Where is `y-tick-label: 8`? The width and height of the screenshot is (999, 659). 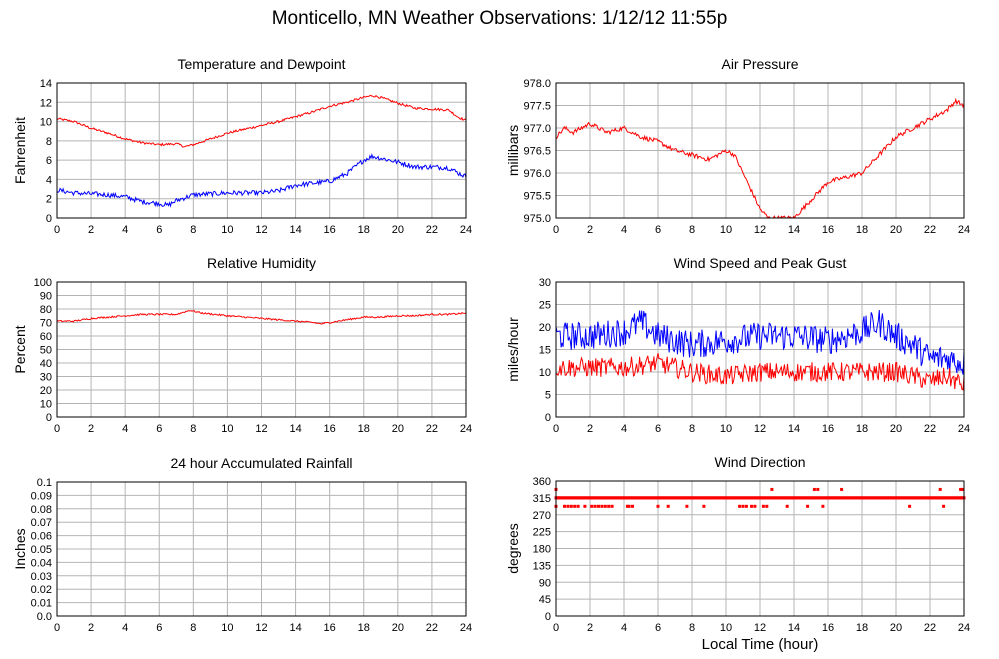
y-tick-label: 8 is located at coordinates (49, 142).